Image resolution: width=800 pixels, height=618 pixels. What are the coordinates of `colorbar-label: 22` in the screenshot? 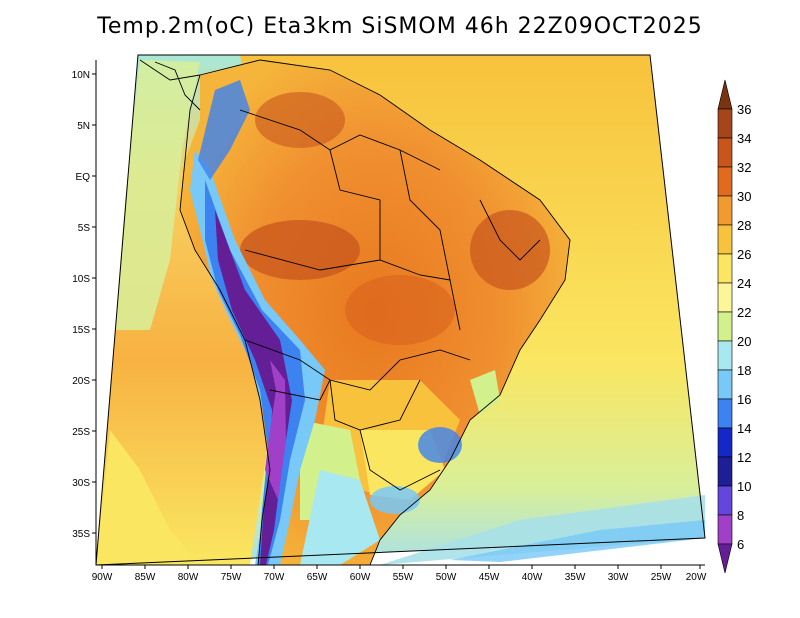 It's located at (744, 312).